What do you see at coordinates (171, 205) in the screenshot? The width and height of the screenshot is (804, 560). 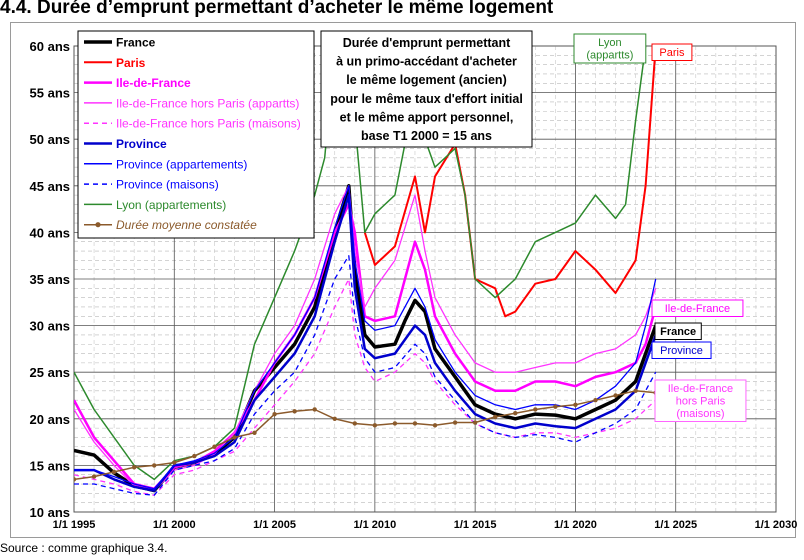 I see `legend-label: Lyon (appartements)` at bounding box center [171, 205].